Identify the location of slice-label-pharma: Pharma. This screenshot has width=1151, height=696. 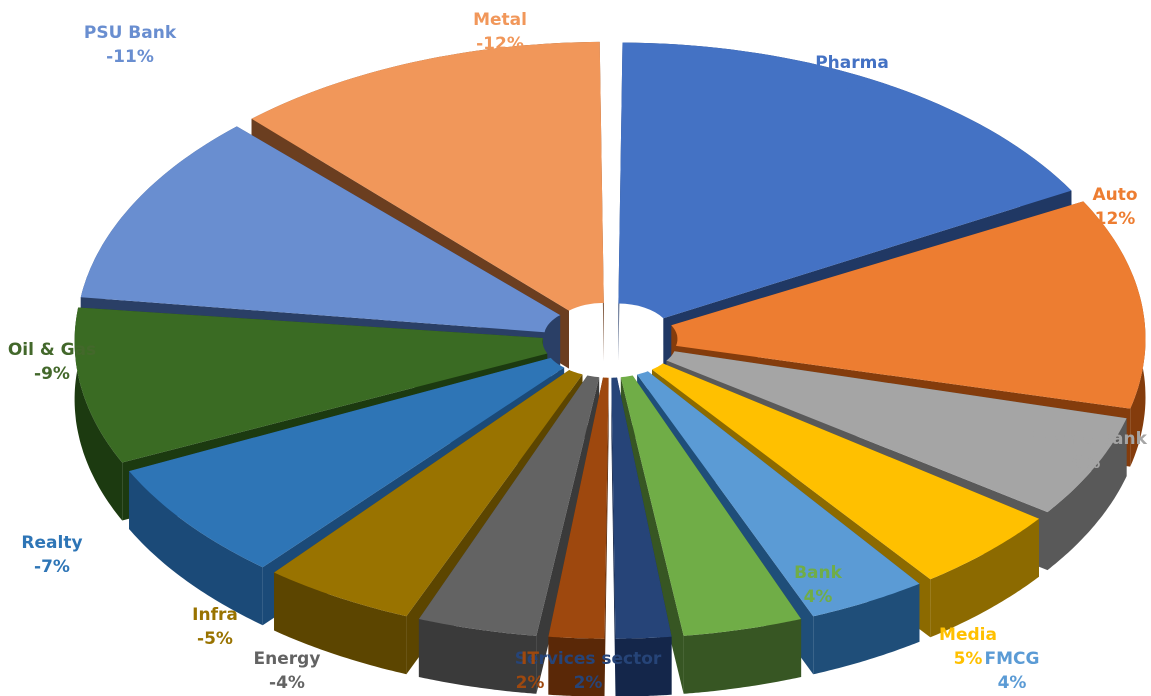
(852, 63).